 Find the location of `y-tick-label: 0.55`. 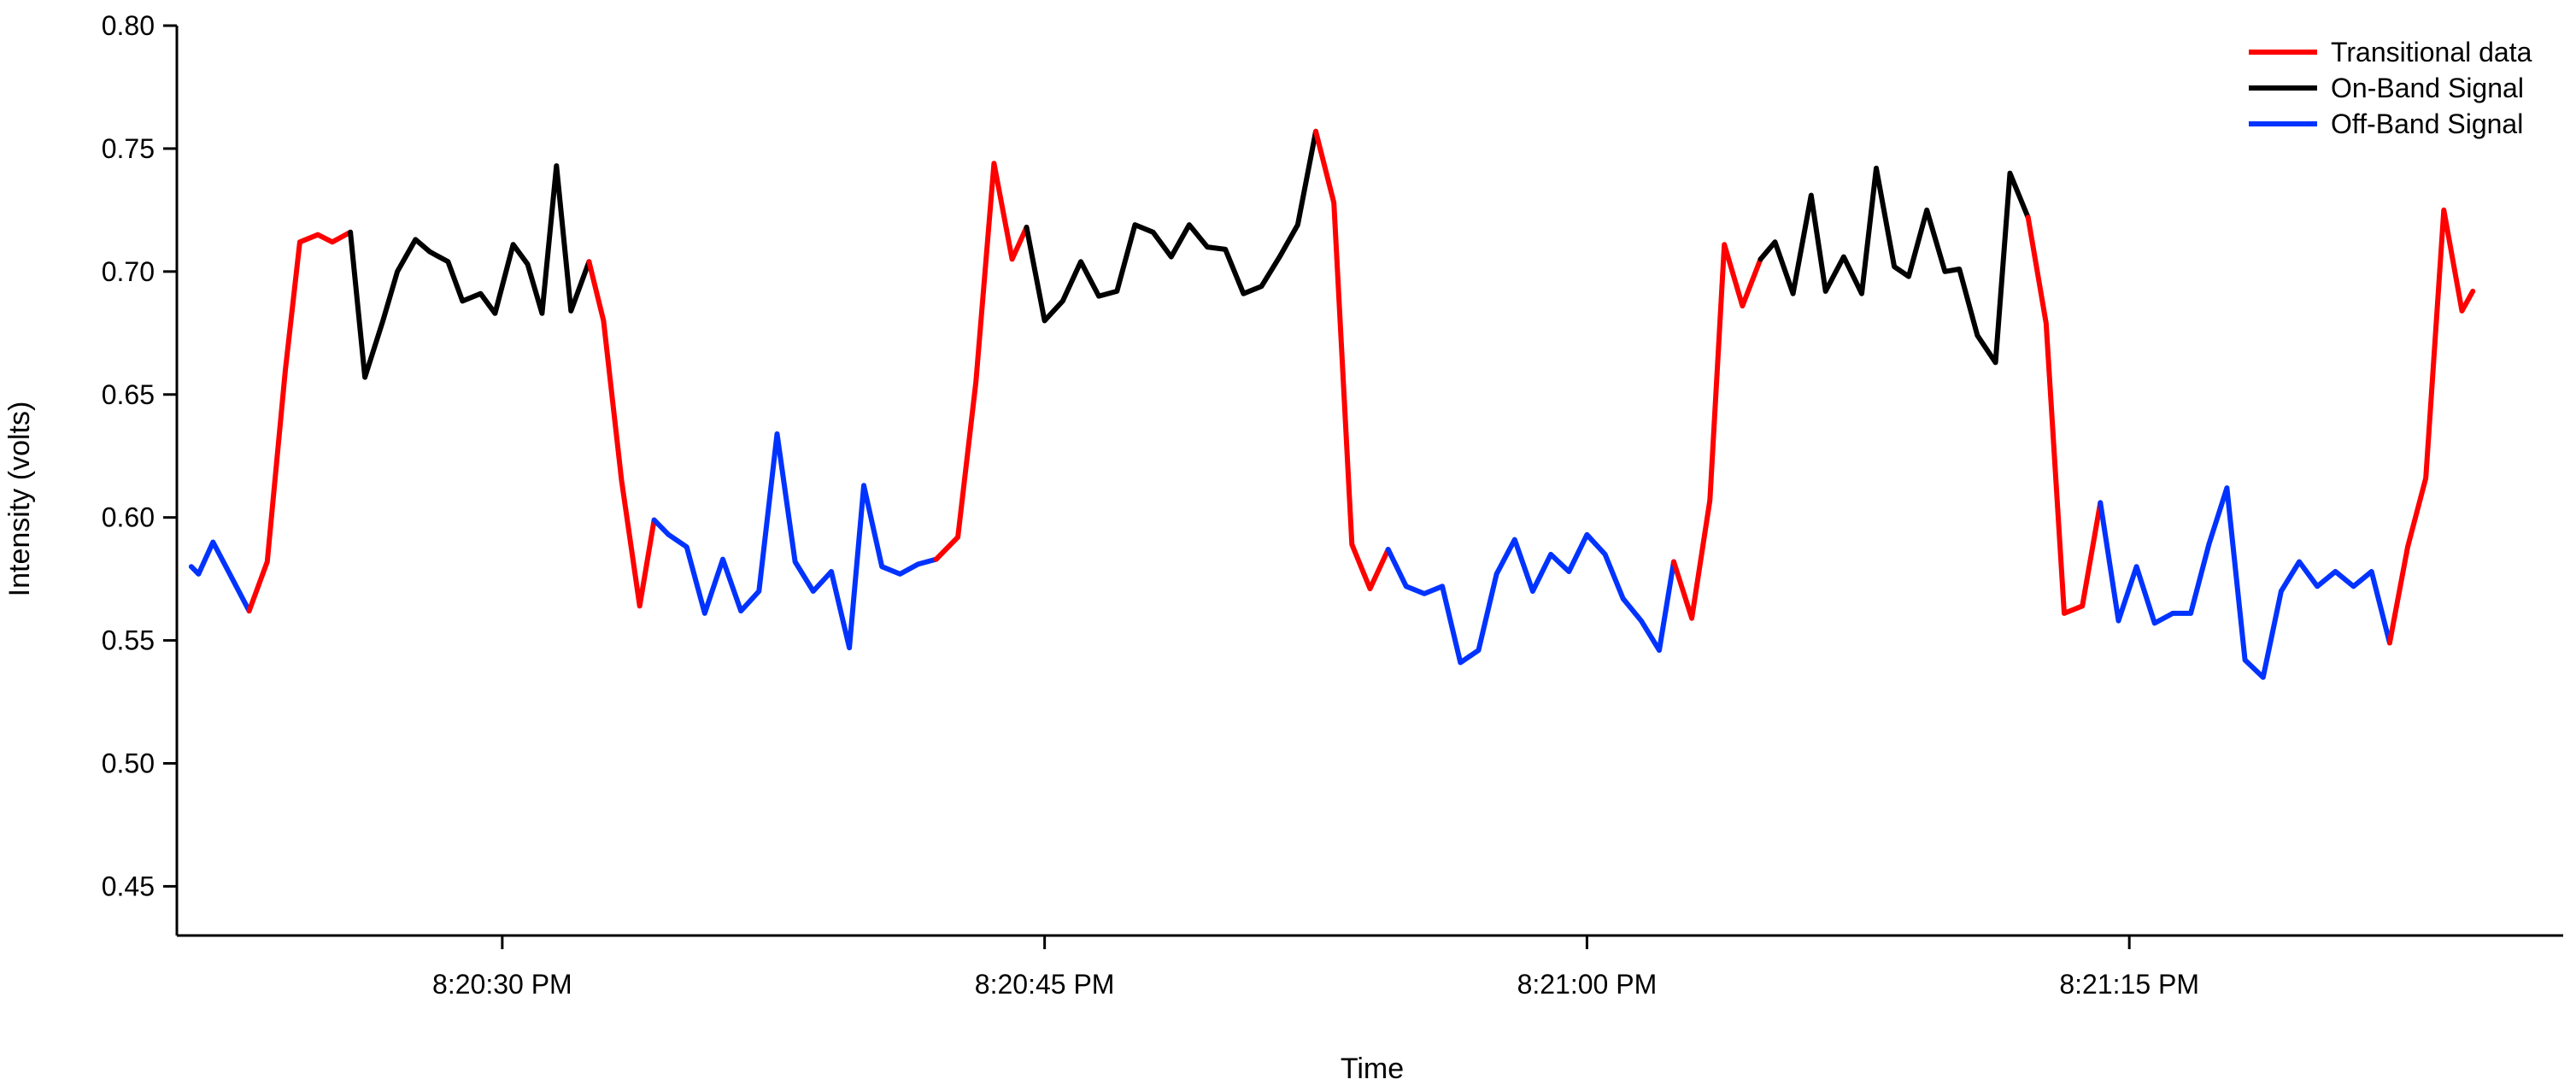

y-tick-label: 0.55 is located at coordinates (128, 640).